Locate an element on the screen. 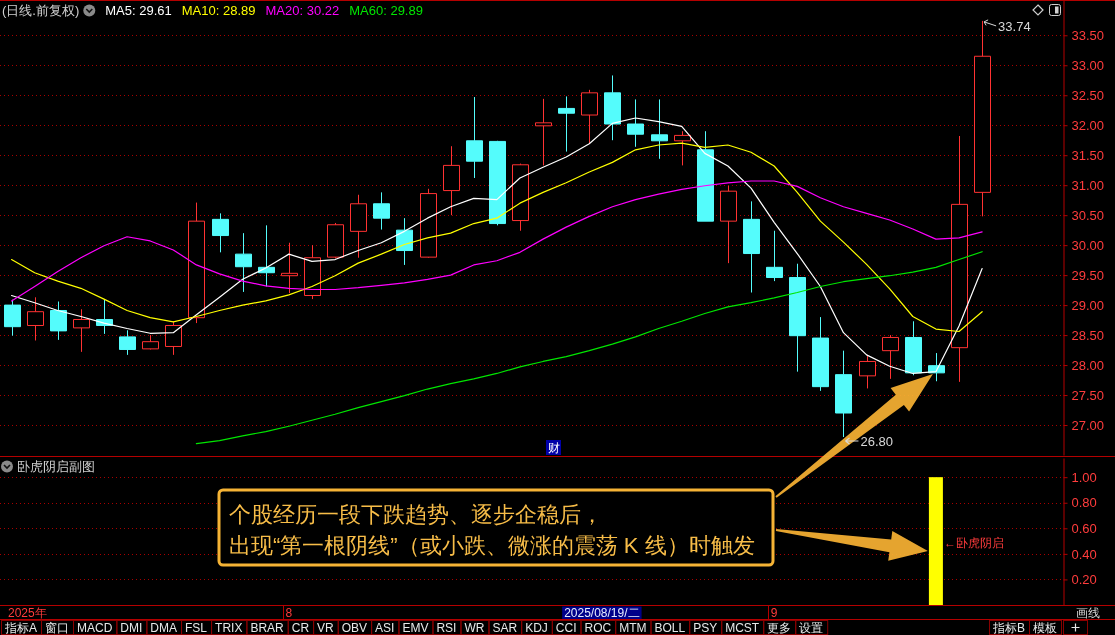  y-tick-label: 30.00 is located at coordinates (1088, 245).